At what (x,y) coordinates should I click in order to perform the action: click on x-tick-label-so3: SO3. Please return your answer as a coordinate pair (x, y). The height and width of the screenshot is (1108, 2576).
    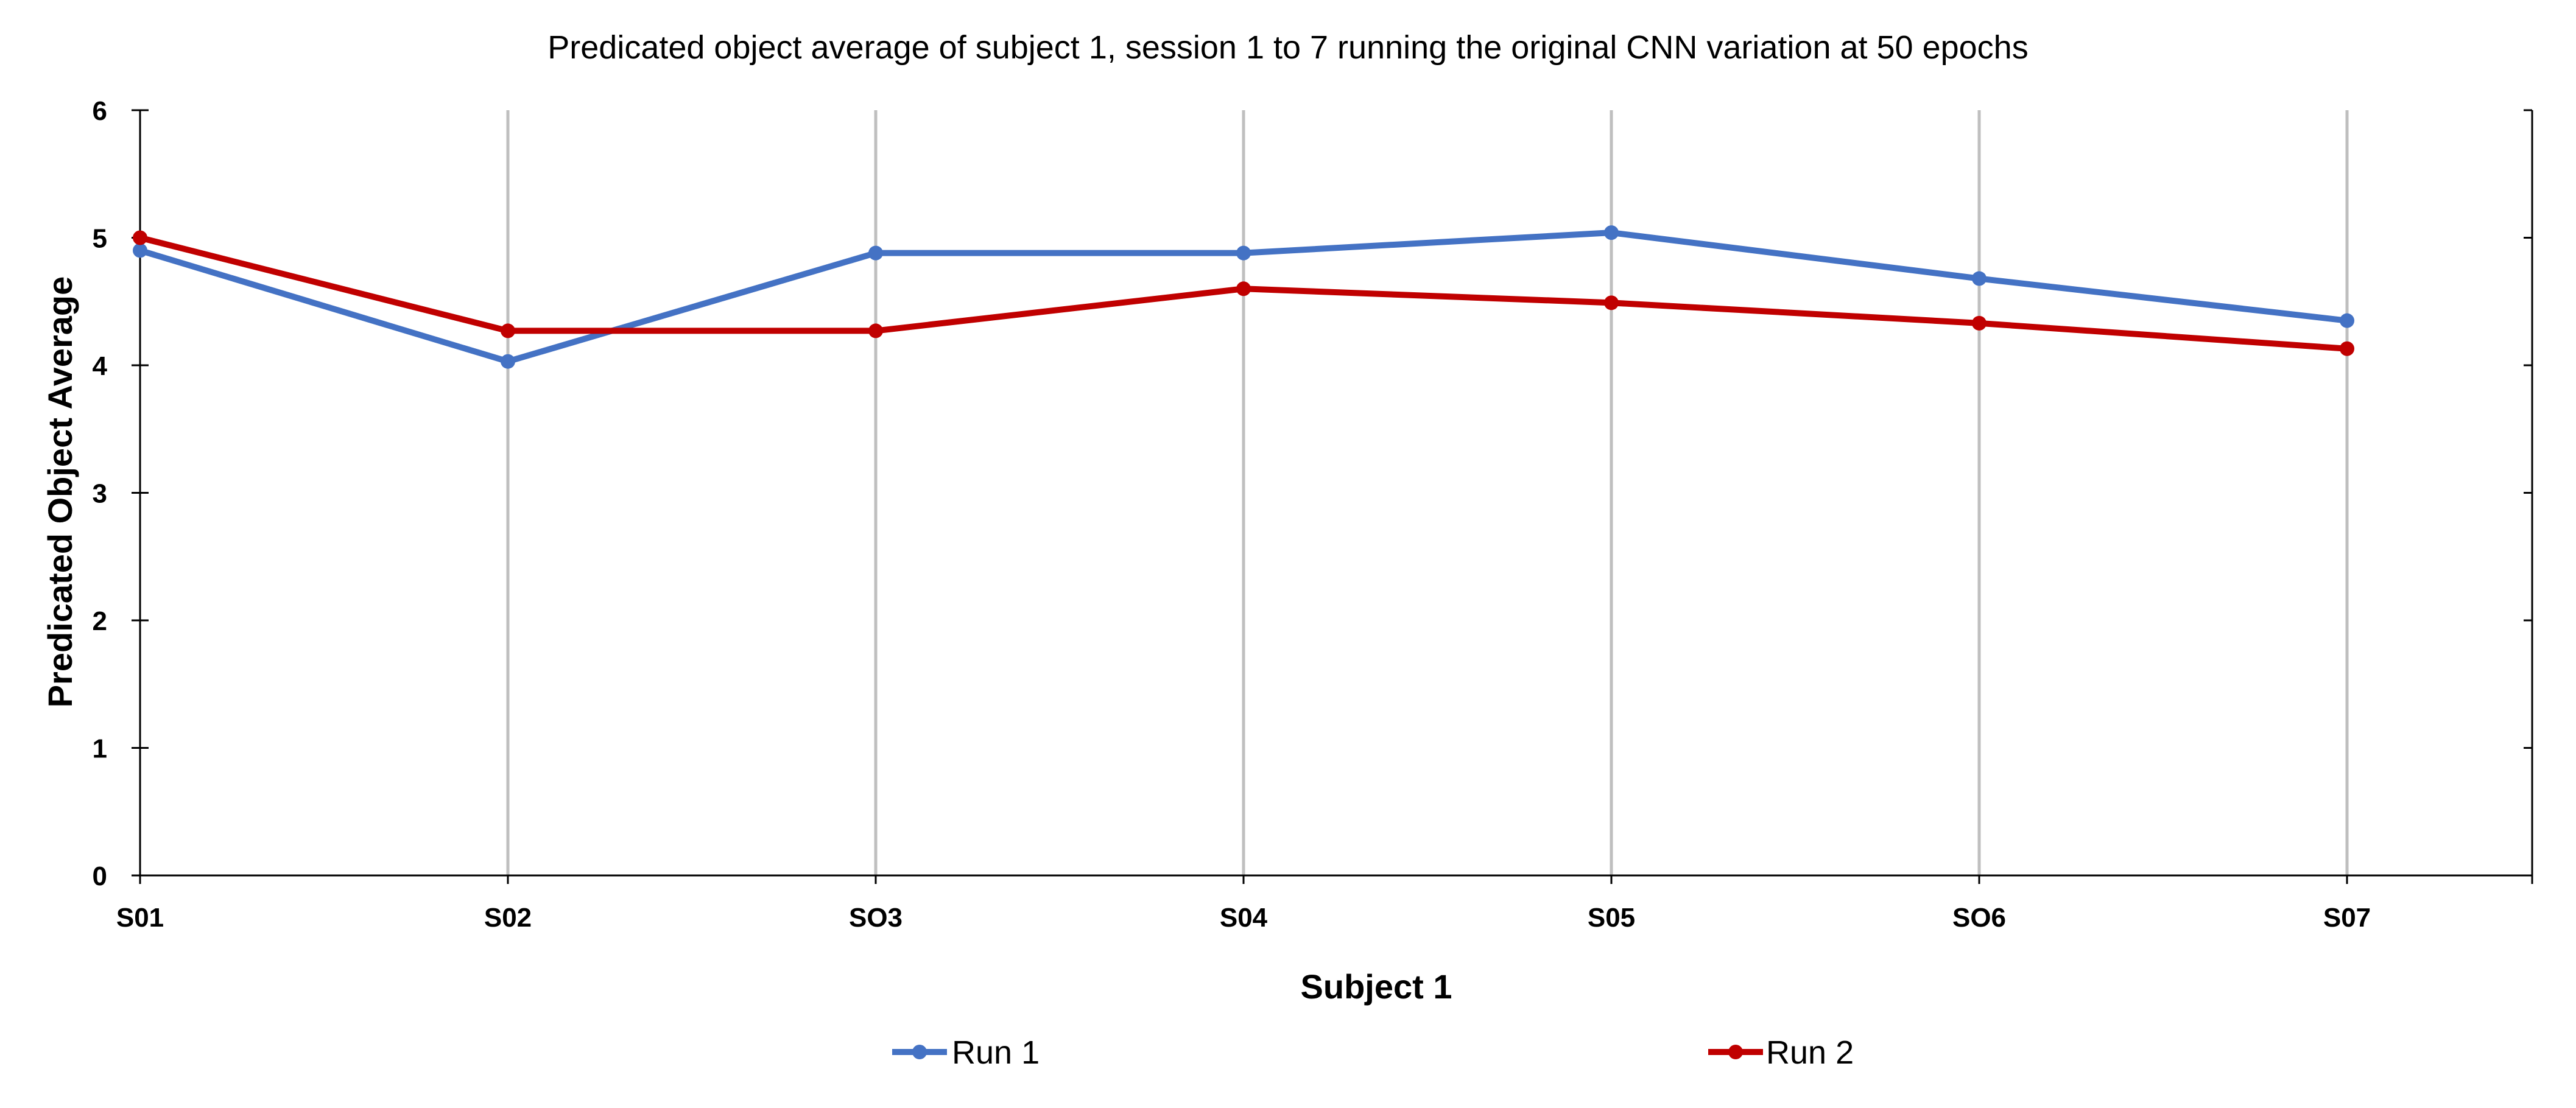
    Looking at the image, I should click on (876, 918).